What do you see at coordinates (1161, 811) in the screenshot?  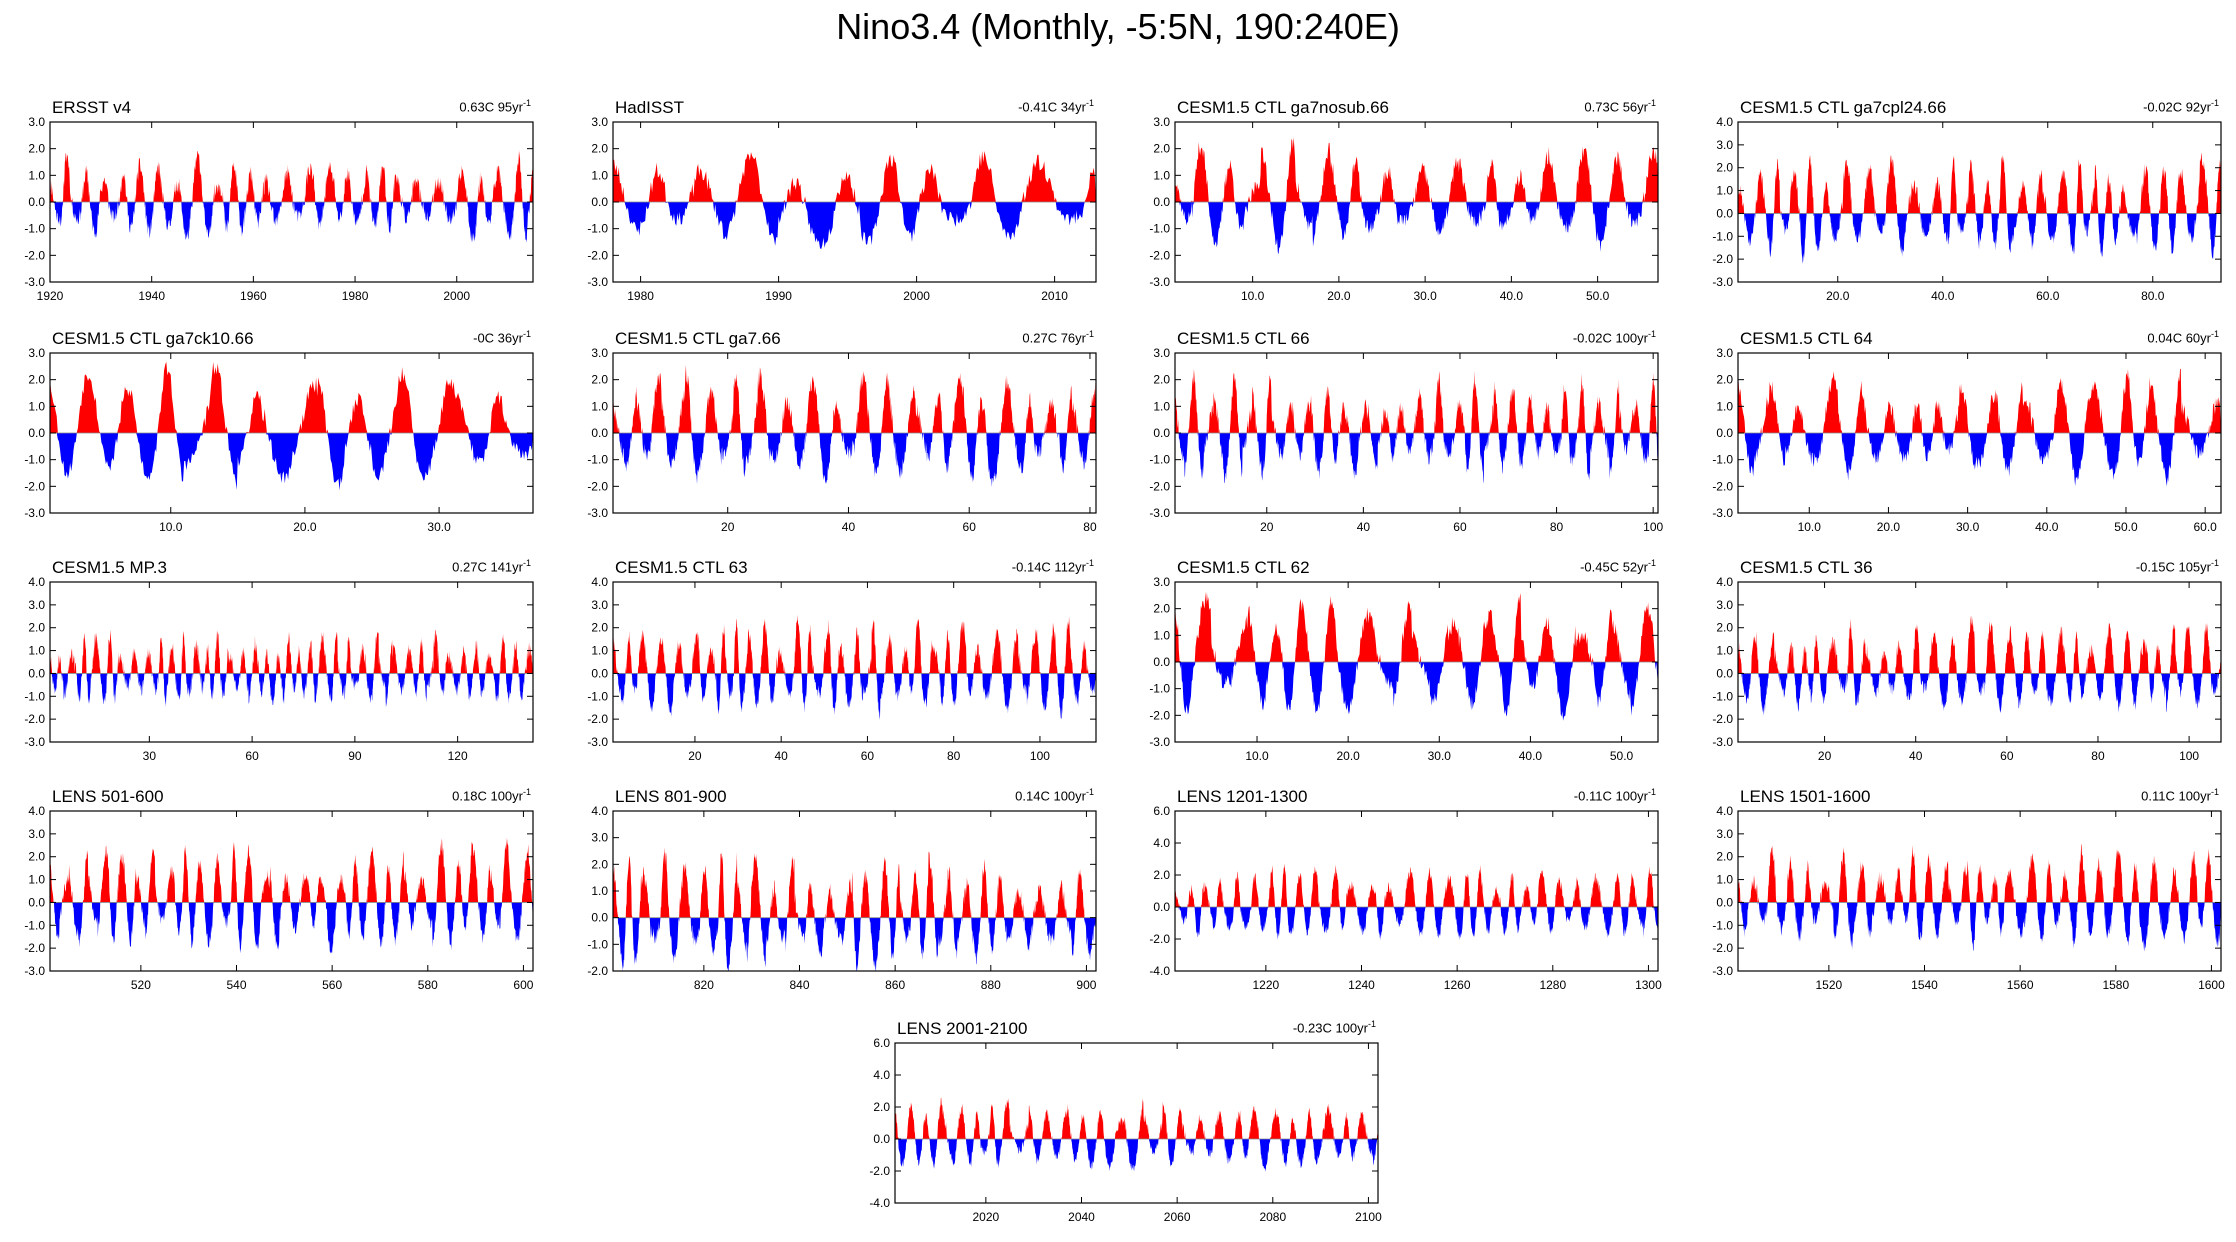 I see `y-tick-label: 6.0` at bounding box center [1161, 811].